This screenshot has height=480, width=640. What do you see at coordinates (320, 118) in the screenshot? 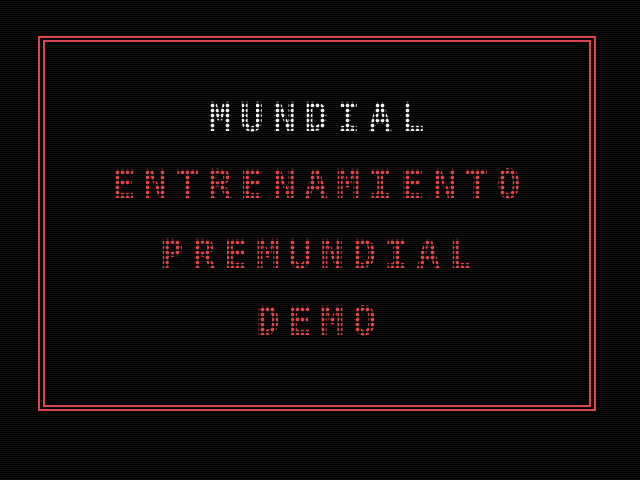
I see `menu-item-mundial: MUNDIAL` at bounding box center [320, 118].